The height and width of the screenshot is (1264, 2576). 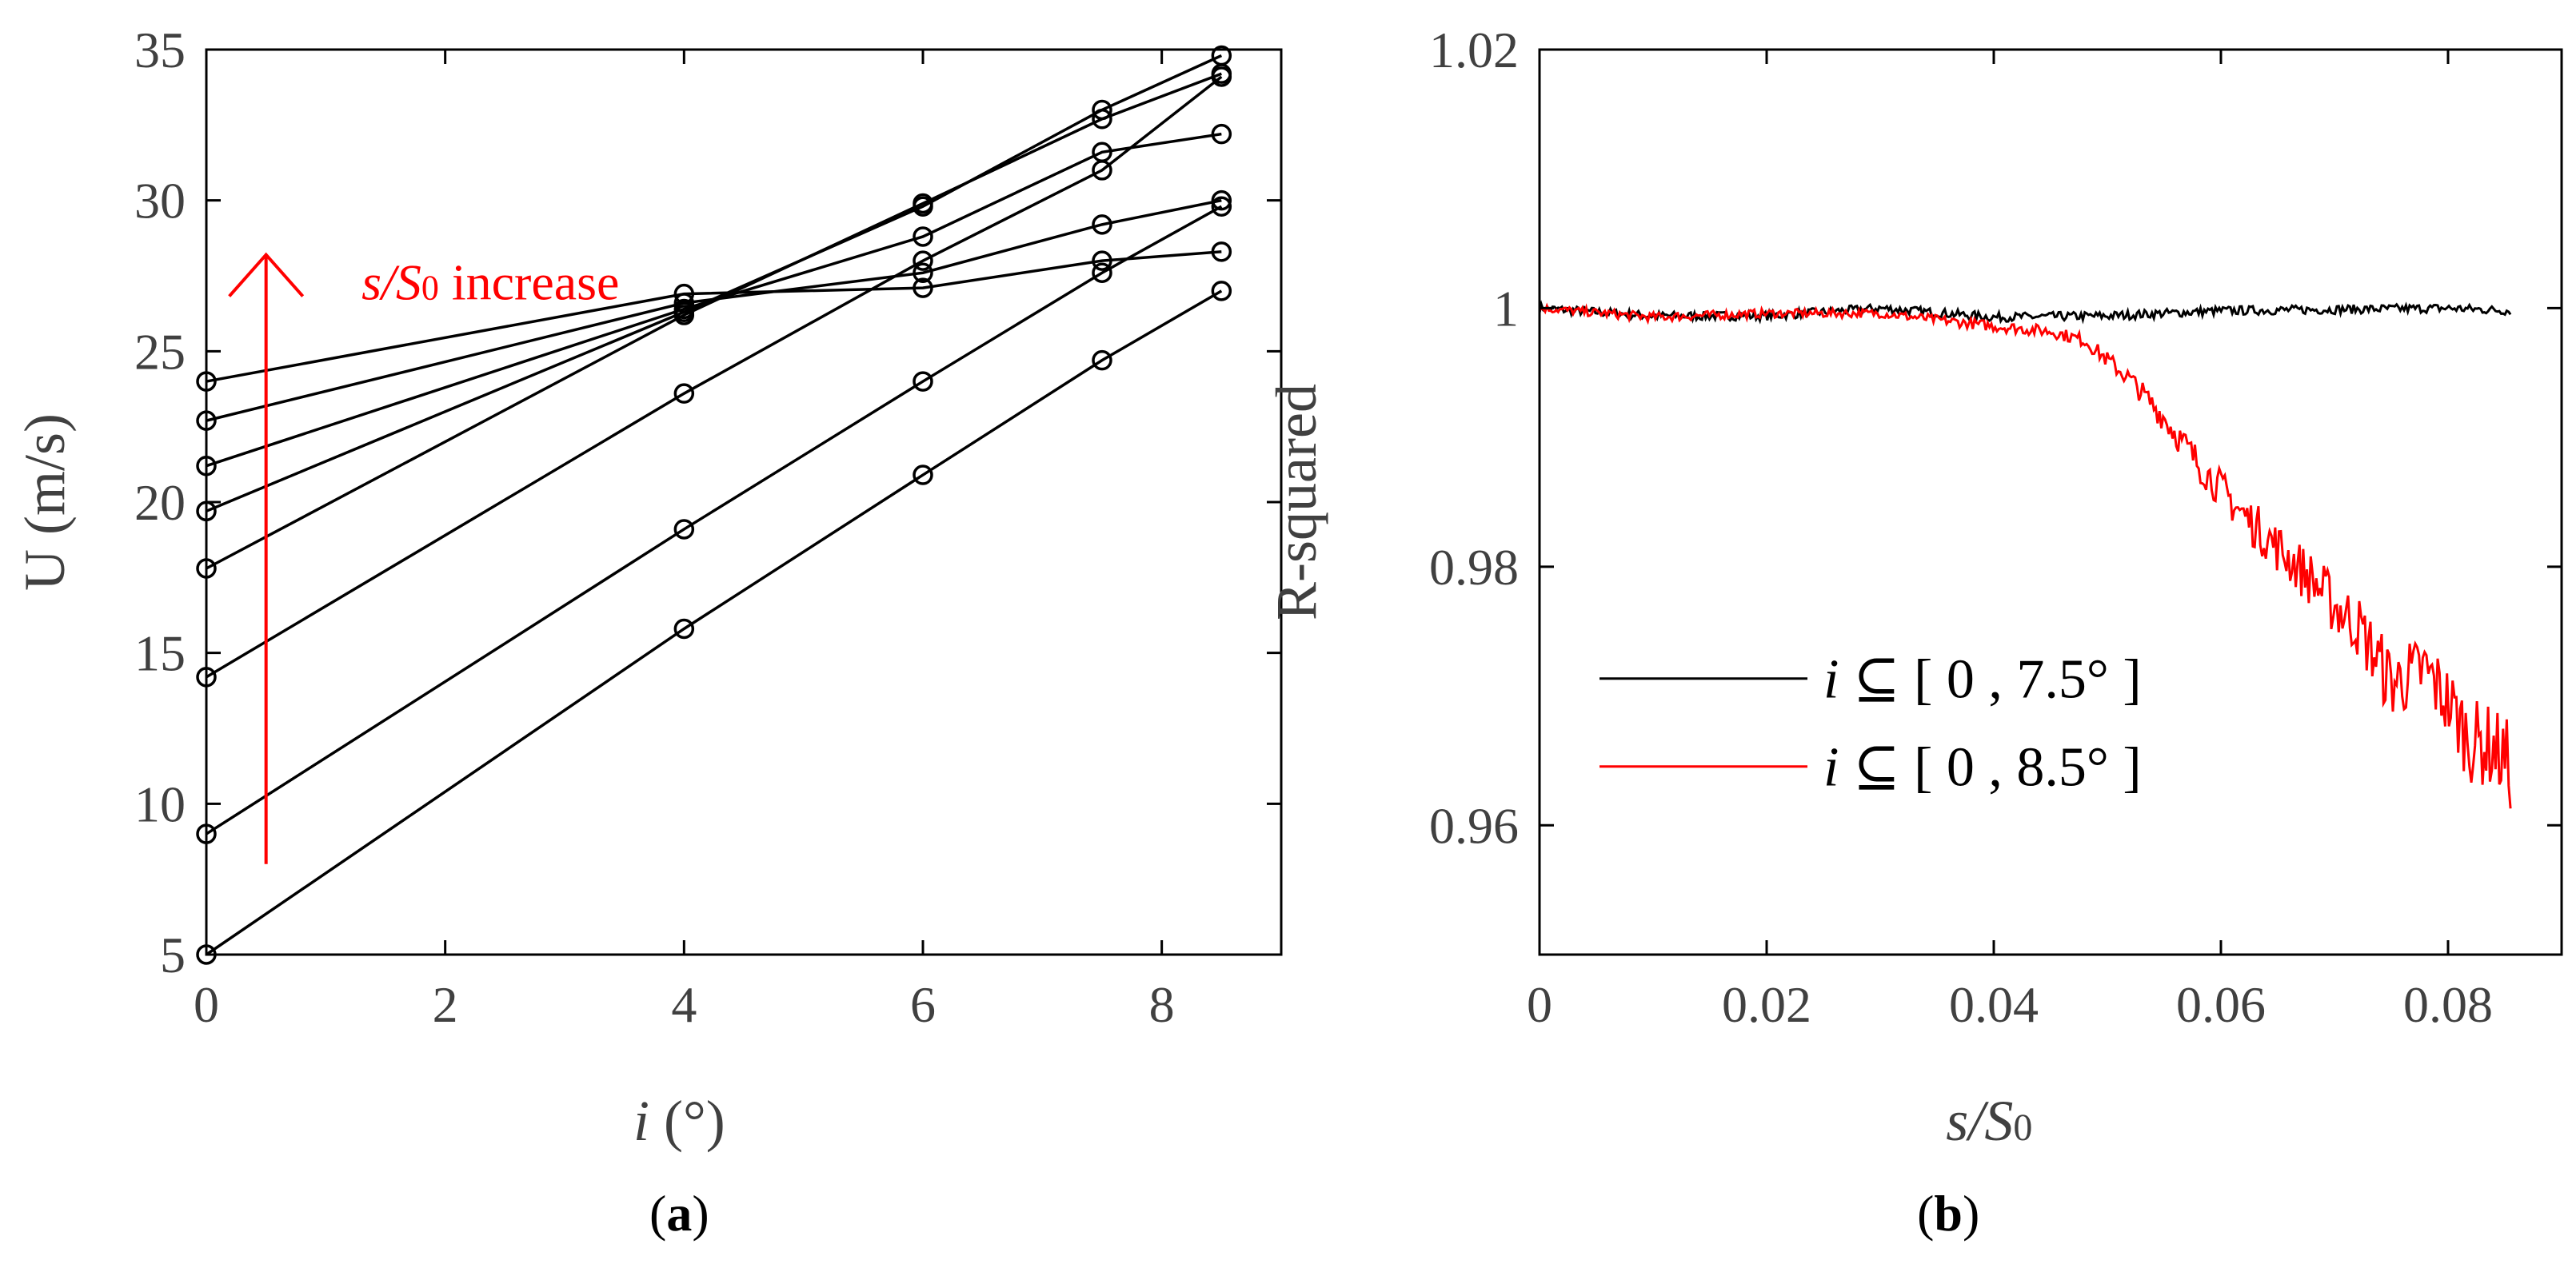 I want to click on panel-a-y-axis-label: U (m/s), so click(x=45, y=502).